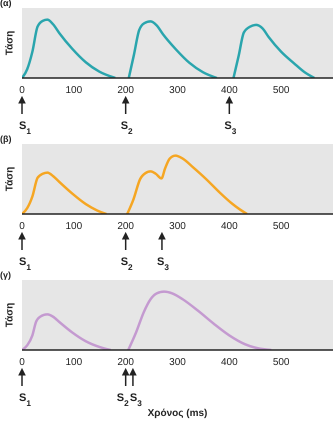 Image resolution: width=333 pixels, height=430 pixels. Describe the element at coordinates (177, 413) in the screenshot. I see `x-axis-title: Χρόνος (ms)` at that location.